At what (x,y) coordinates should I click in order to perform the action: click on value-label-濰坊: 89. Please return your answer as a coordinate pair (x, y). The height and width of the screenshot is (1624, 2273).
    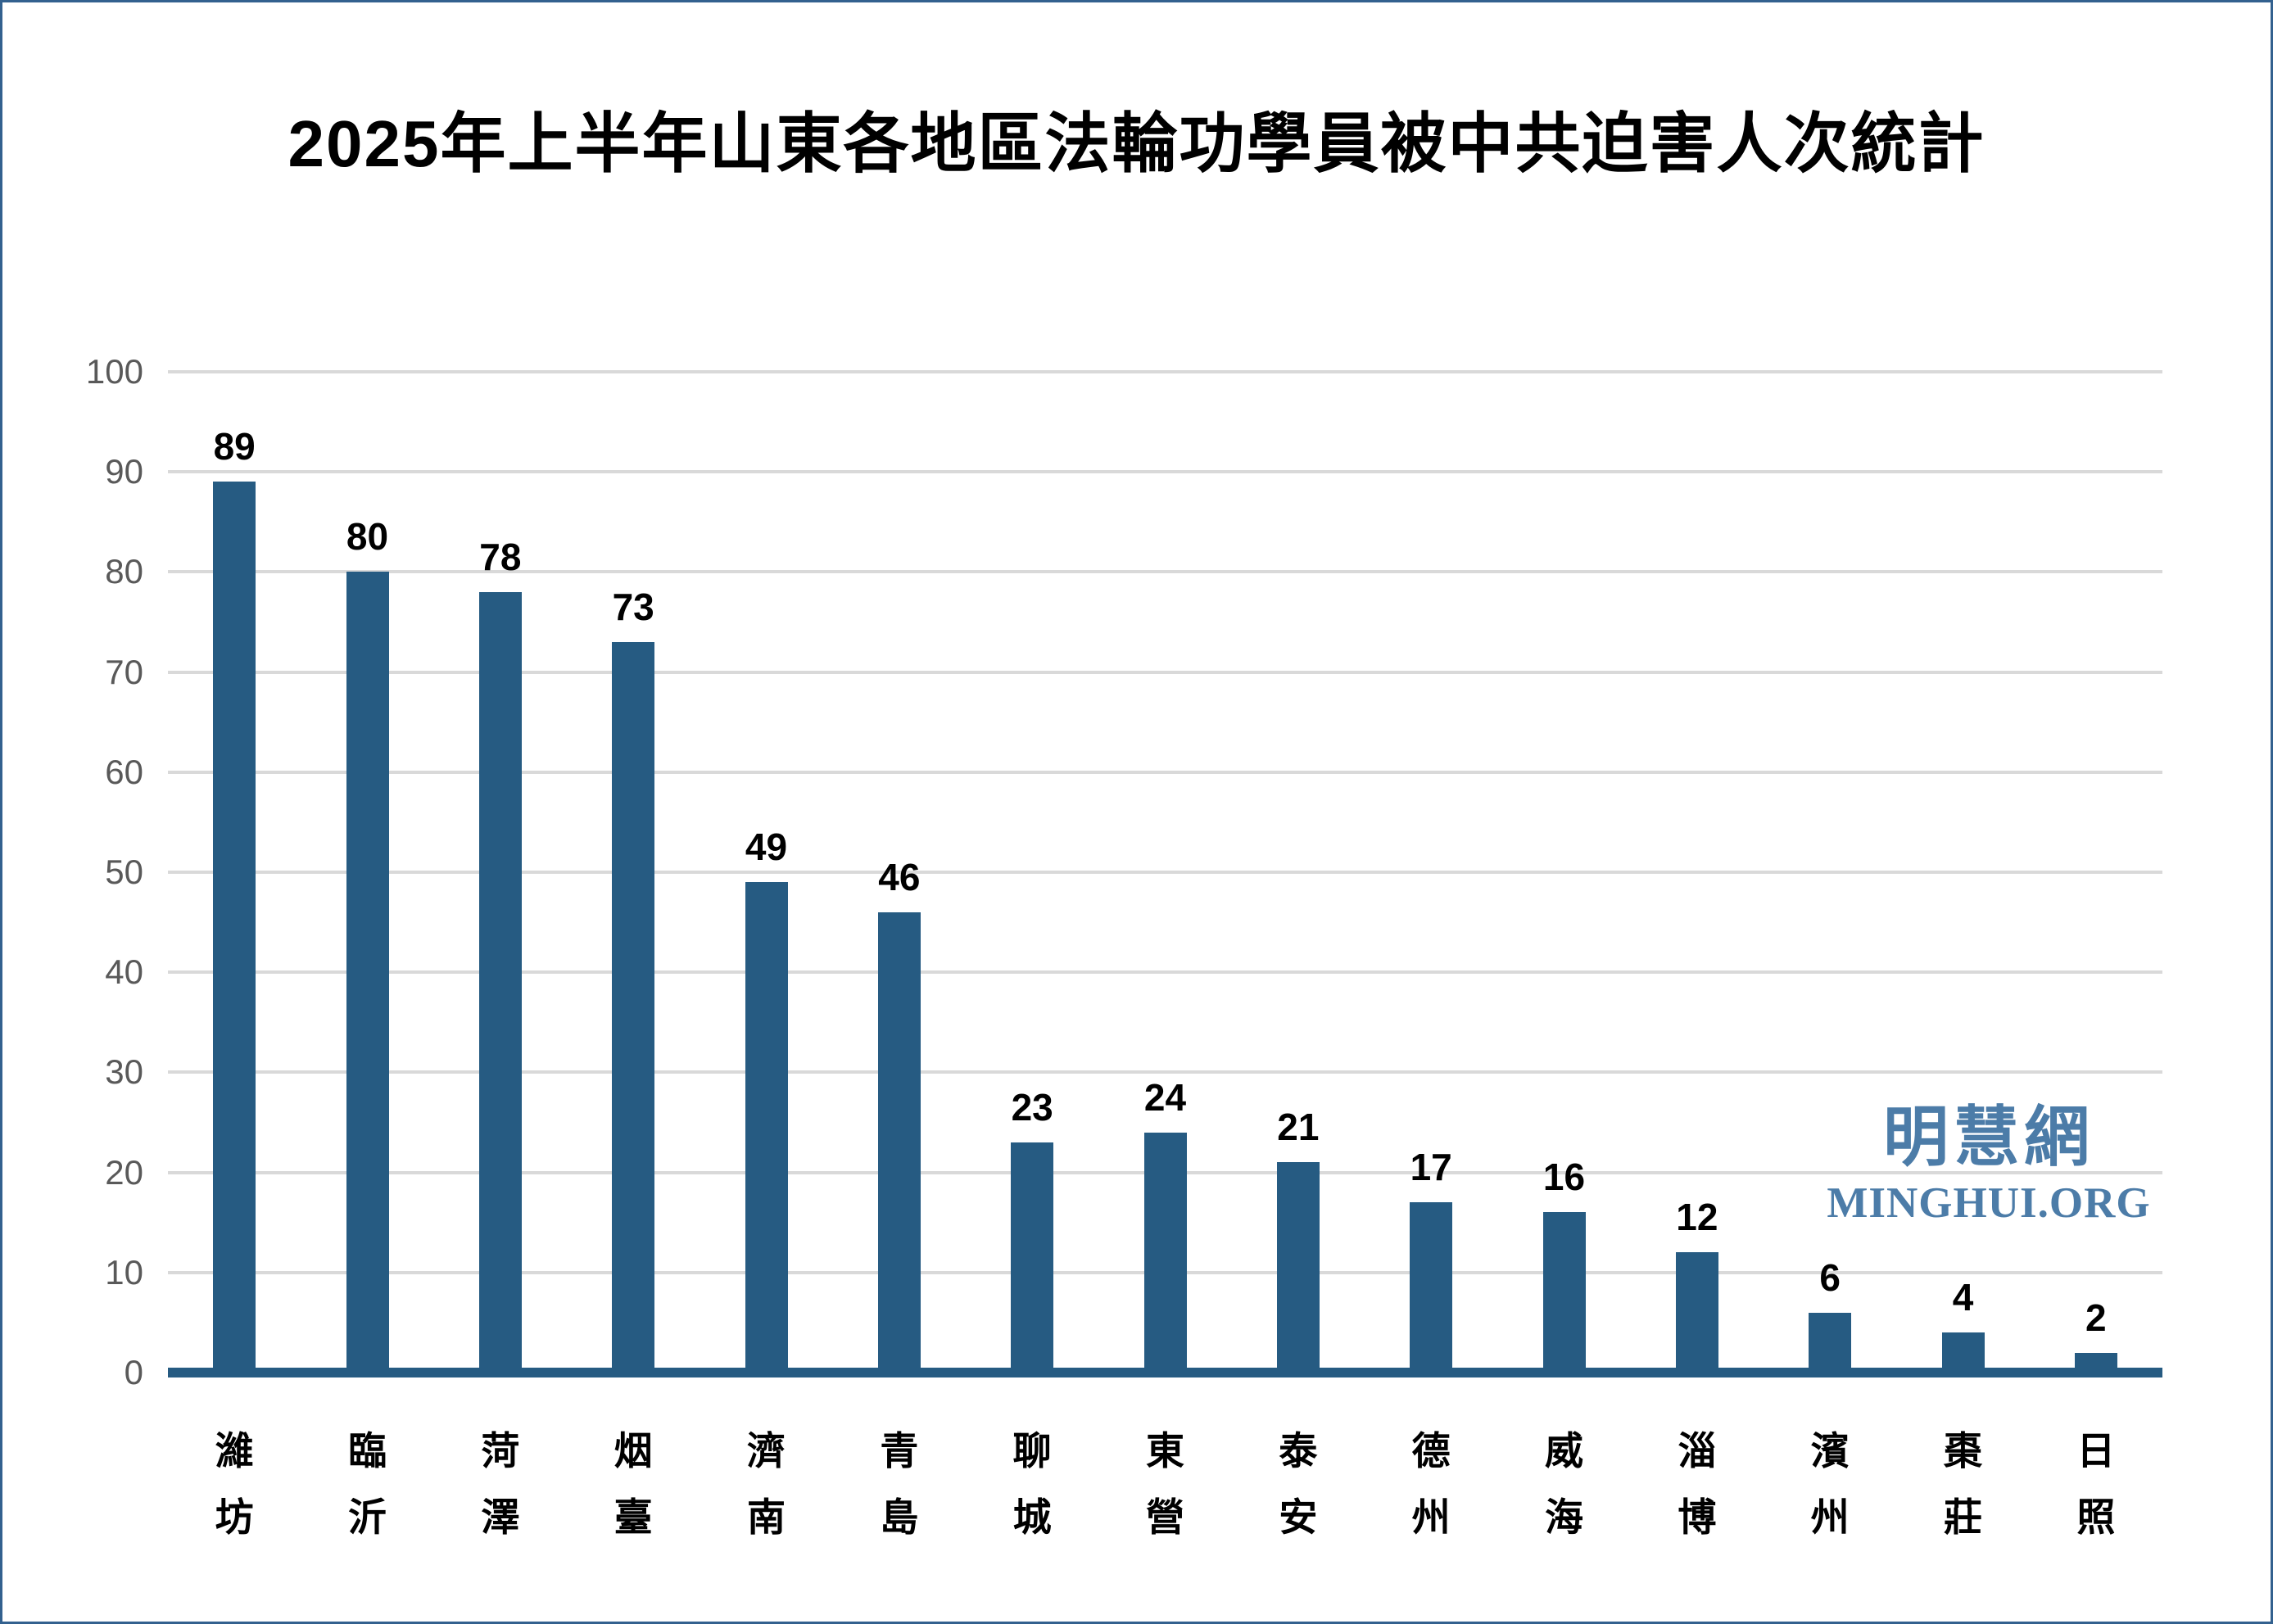
    Looking at the image, I should click on (234, 446).